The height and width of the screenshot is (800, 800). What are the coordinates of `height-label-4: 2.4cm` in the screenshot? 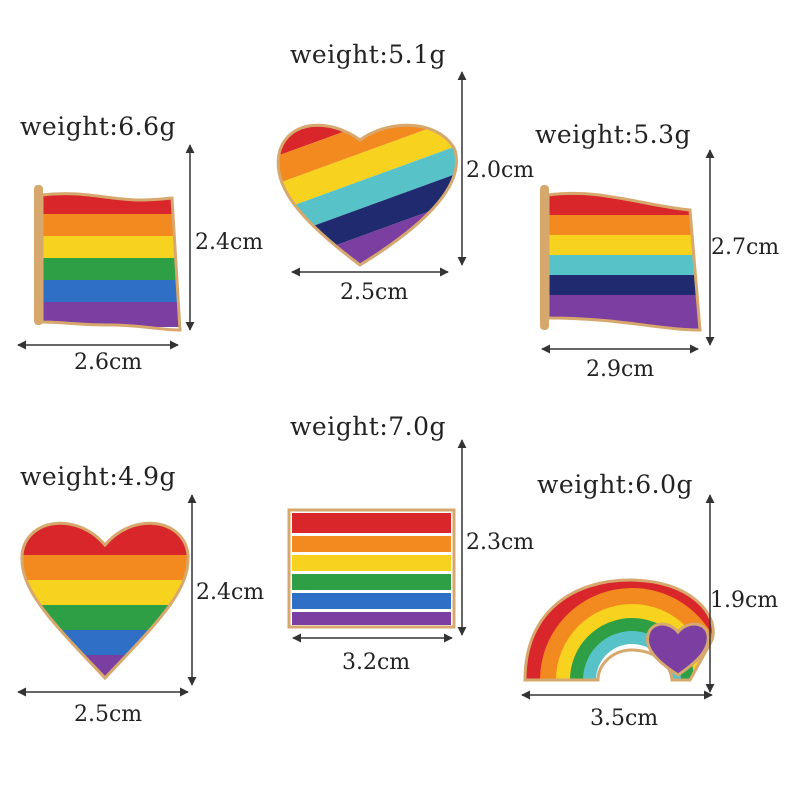 It's located at (230, 592).